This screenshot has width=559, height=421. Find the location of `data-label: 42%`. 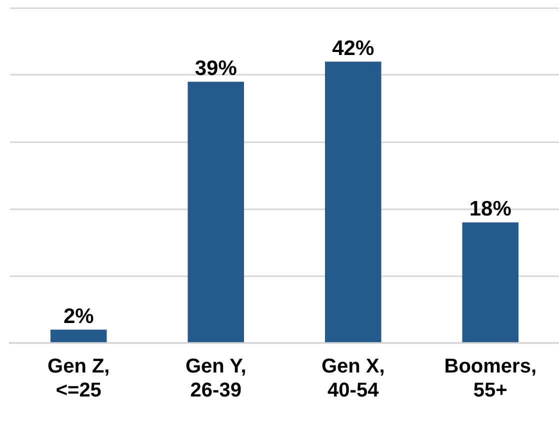

data-label: 42% is located at coordinates (353, 48).